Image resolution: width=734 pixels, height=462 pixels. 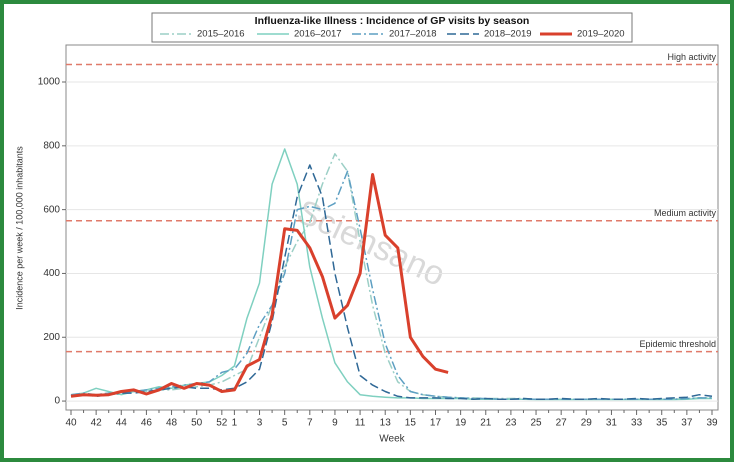 I want to click on x-tick-label: 50, so click(x=197, y=423).